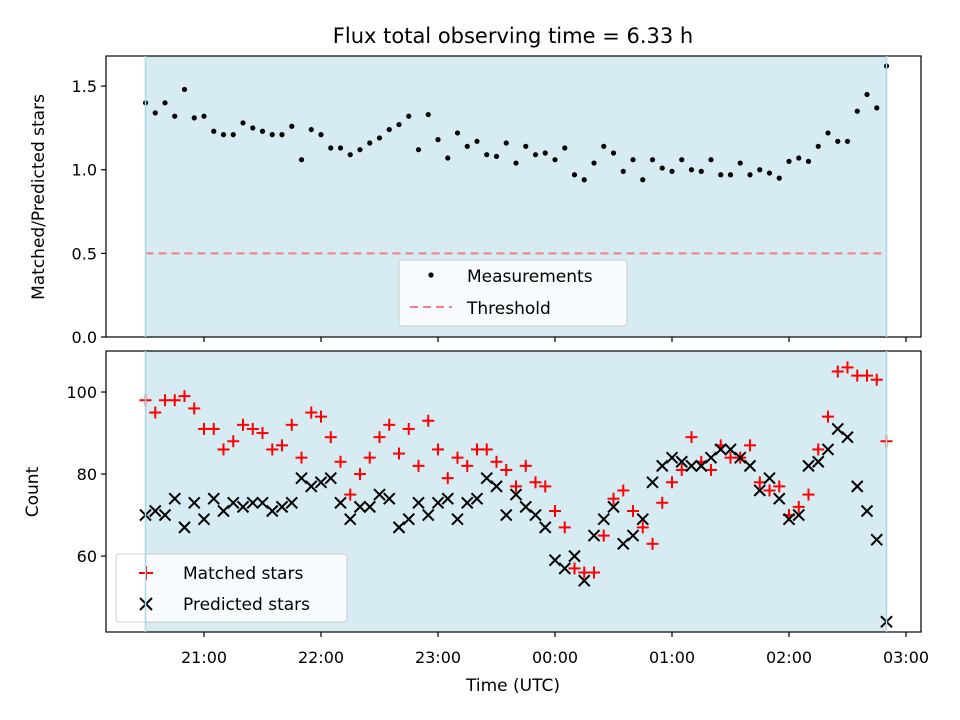  I want to click on y-tick-label: 100, so click(81, 392).